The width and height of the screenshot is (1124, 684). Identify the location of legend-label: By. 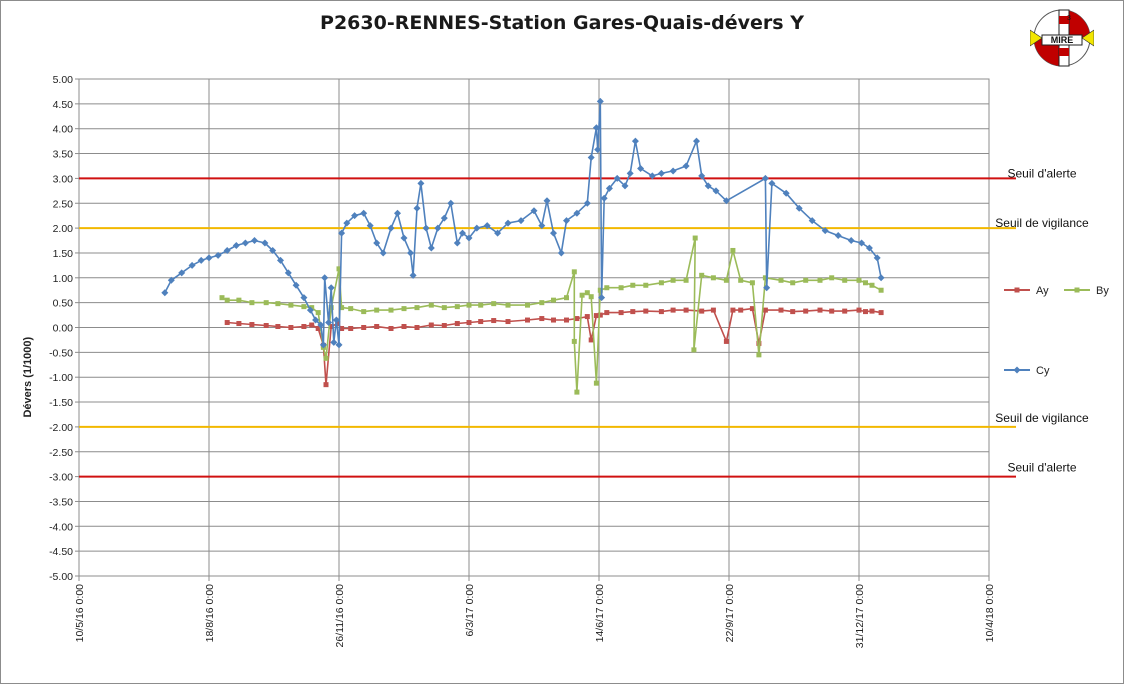
(1102, 291).